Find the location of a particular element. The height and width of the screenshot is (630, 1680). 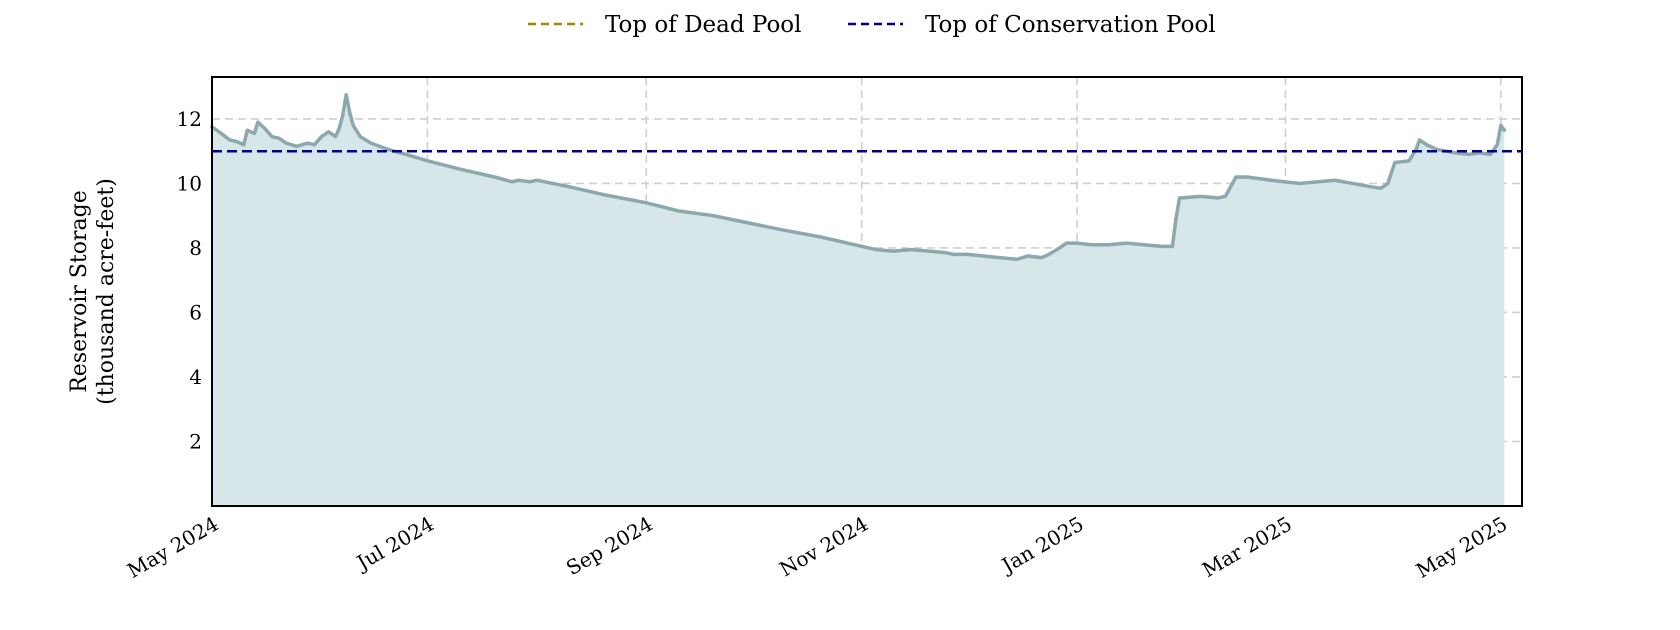

legend-label: Top of Dead Pool is located at coordinates (703, 25).